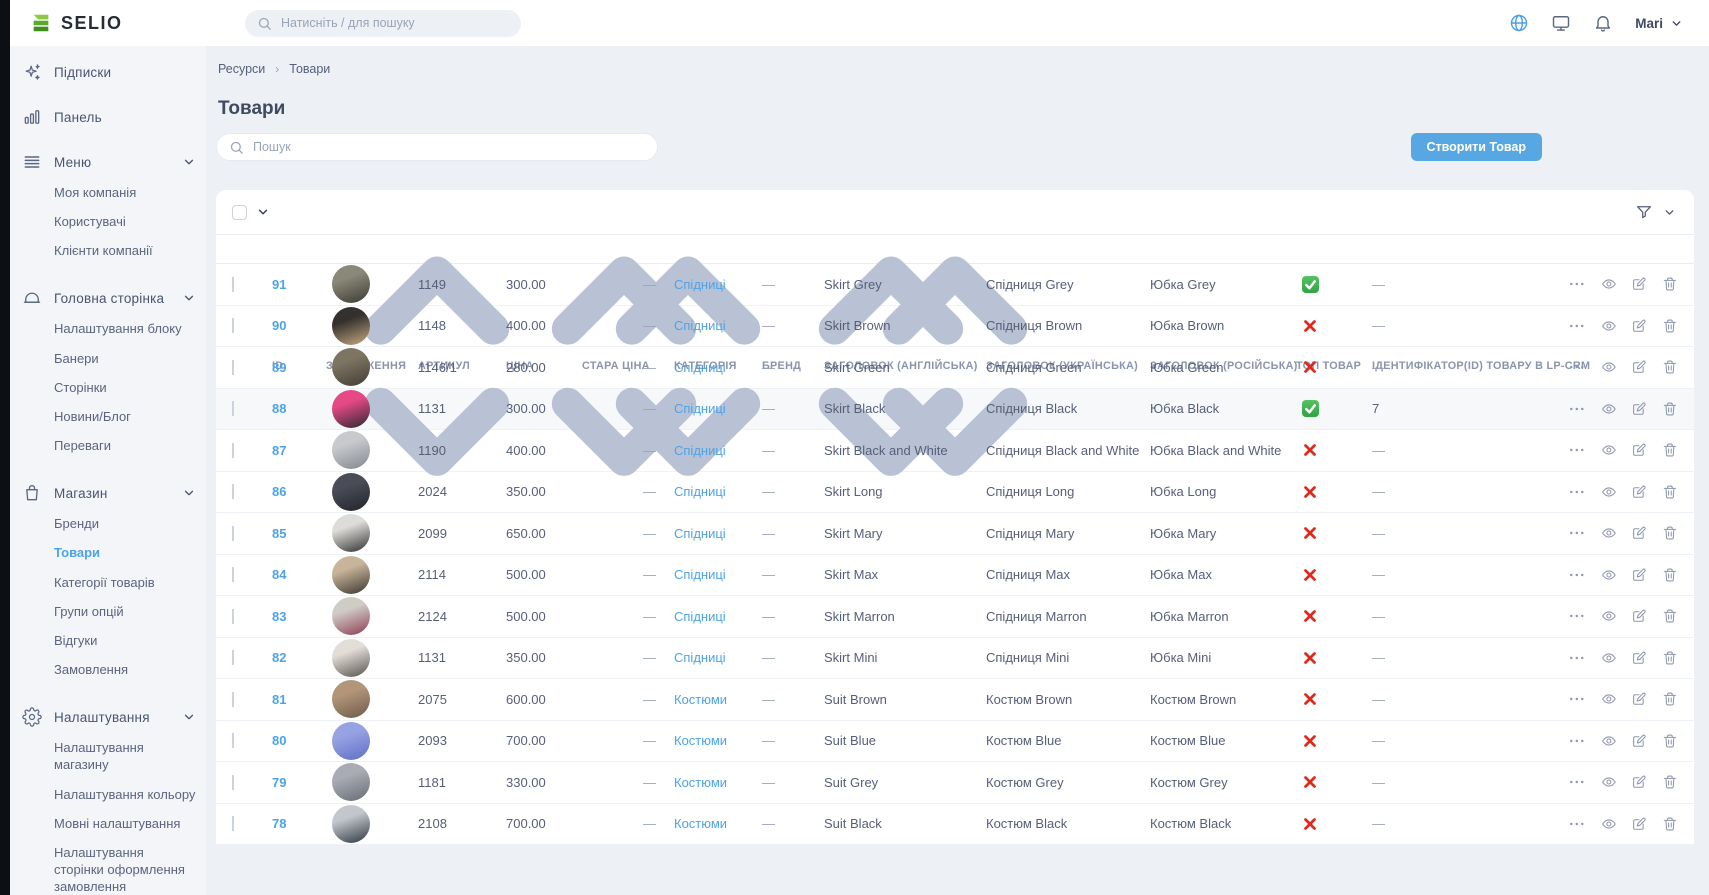 The image size is (1709, 895). What do you see at coordinates (89, 611) in the screenshot?
I see `sidebar-item: Групи опцій` at bounding box center [89, 611].